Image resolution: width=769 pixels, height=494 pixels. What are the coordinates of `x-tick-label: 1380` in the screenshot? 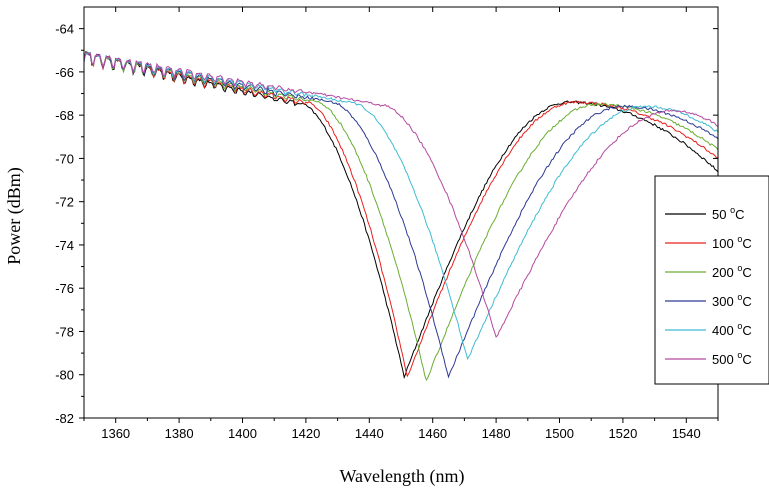 It's located at (179, 433).